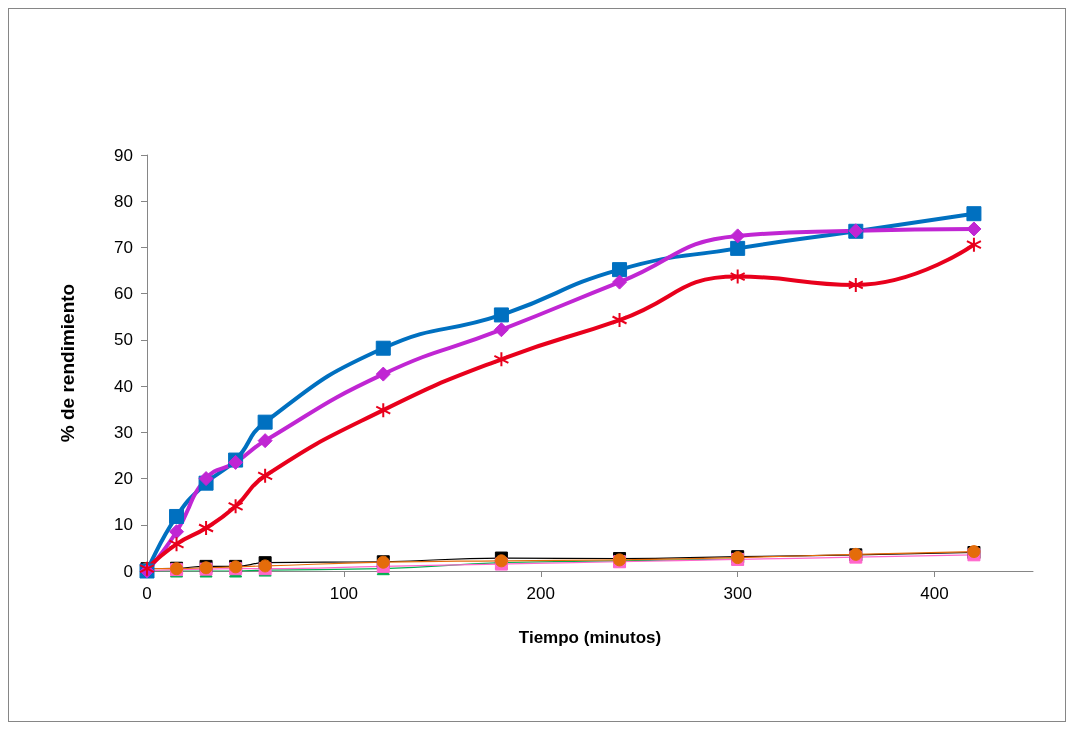 Image resolution: width=1074 pixels, height=730 pixels. What do you see at coordinates (123, 155) in the screenshot?
I see `y-tick-label: 90` at bounding box center [123, 155].